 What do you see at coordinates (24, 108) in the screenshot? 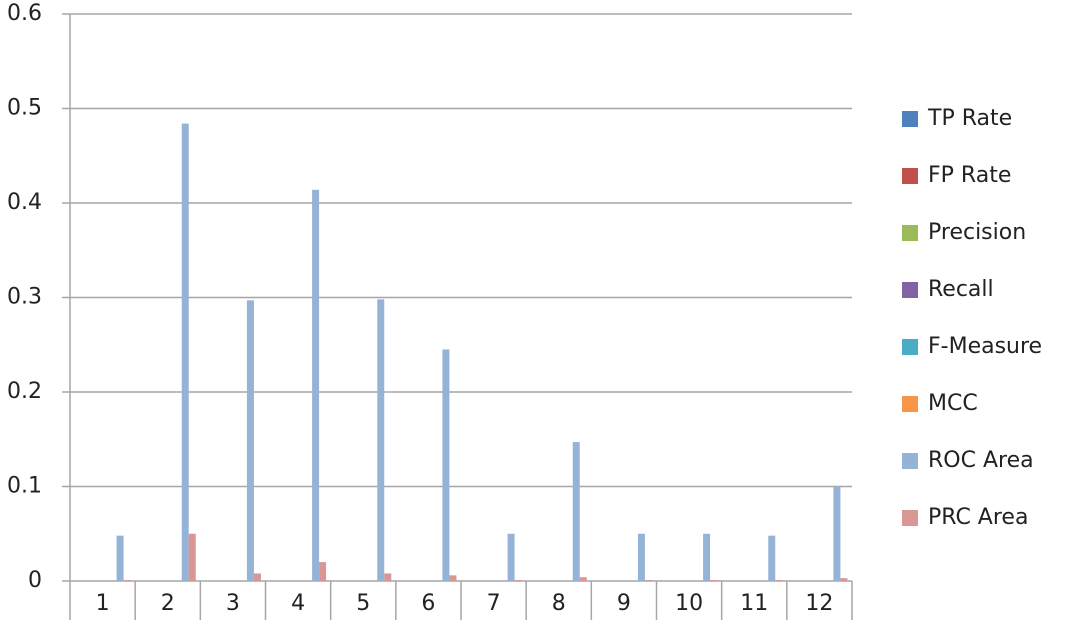
I see `y-tick-label: 0.5` at bounding box center [24, 108].